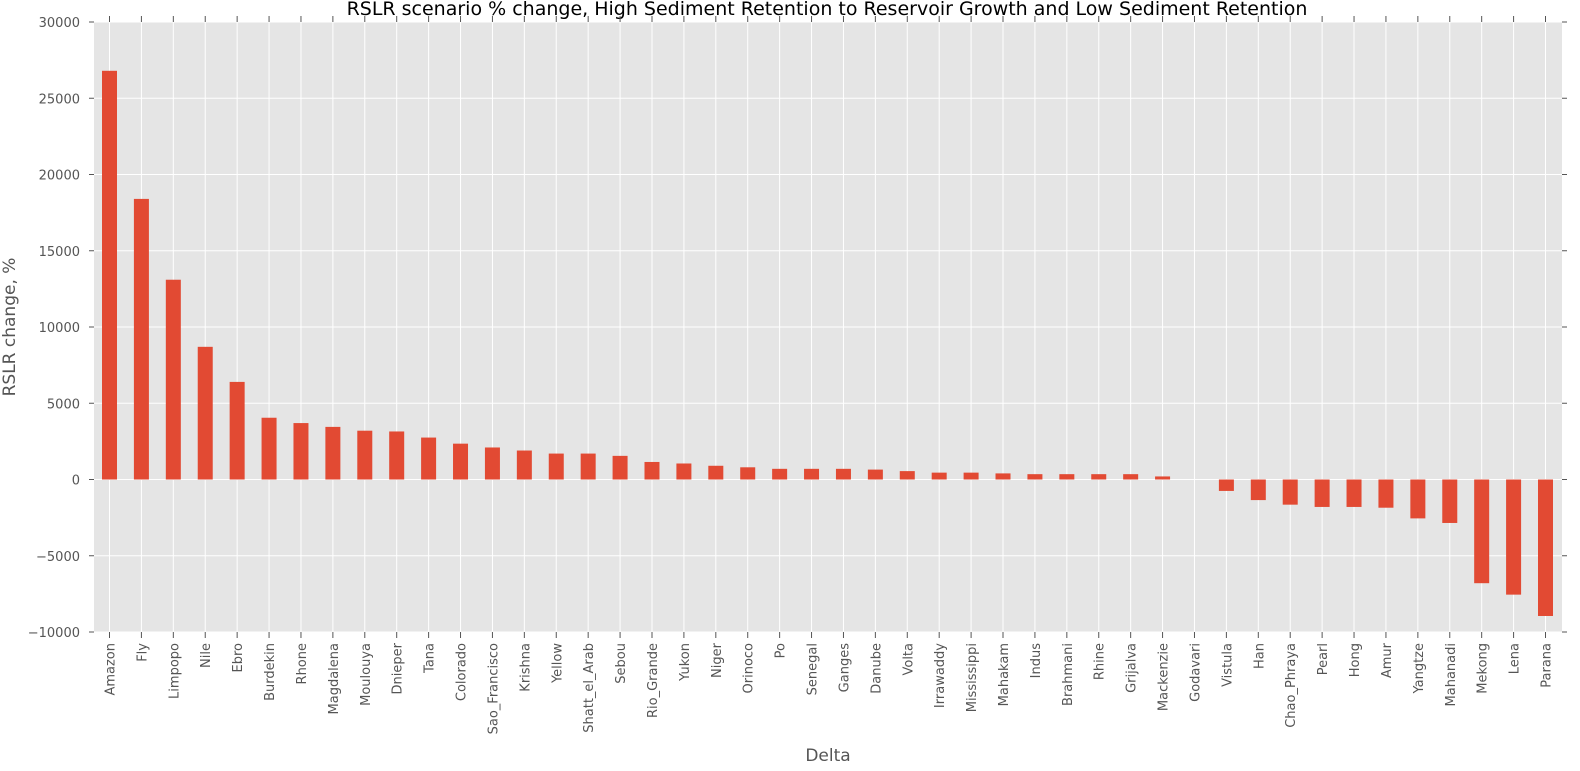 This screenshot has width=1580, height=771. I want to click on x-tick-label: Krishna, so click(525, 667).